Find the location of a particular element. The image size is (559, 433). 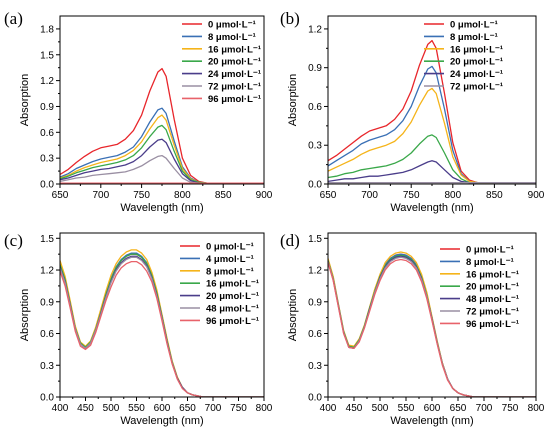

legend-entry: 4 μmol·L⁻¹ is located at coordinates (230, 259).